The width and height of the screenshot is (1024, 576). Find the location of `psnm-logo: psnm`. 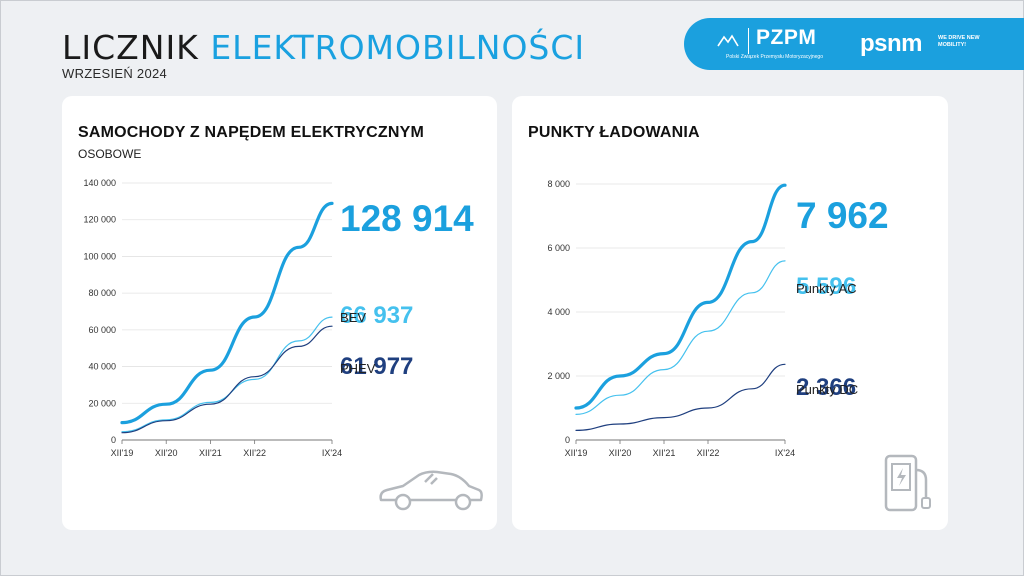

psnm-logo: psnm is located at coordinates (891, 43).